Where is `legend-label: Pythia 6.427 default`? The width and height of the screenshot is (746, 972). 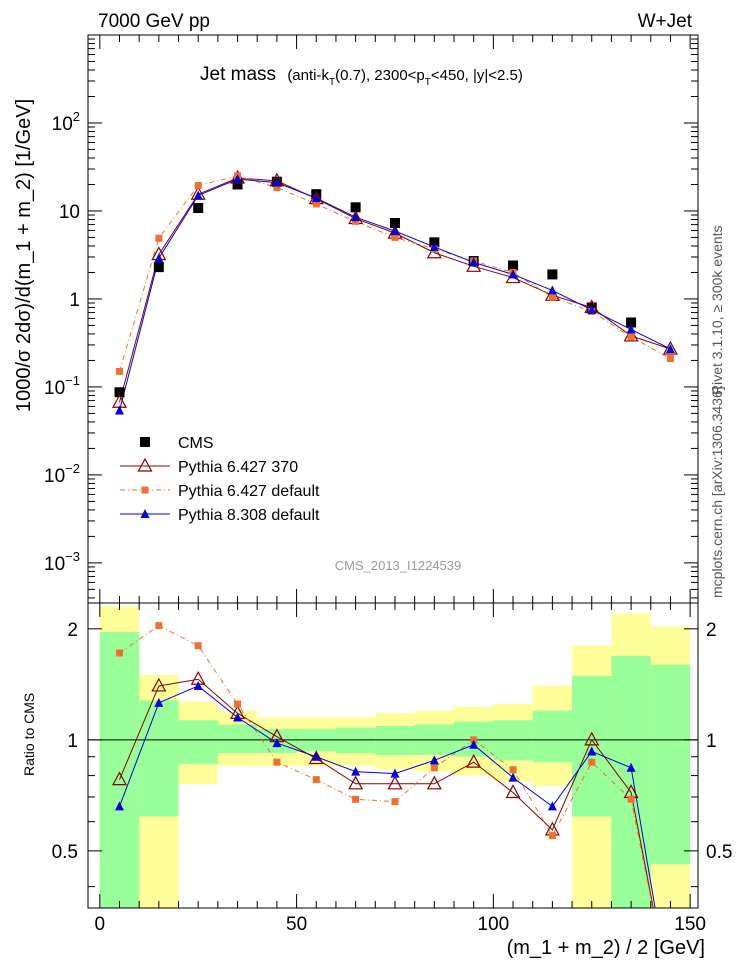 legend-label: Pythia 6.427 default is located at coordinates (249, 491).